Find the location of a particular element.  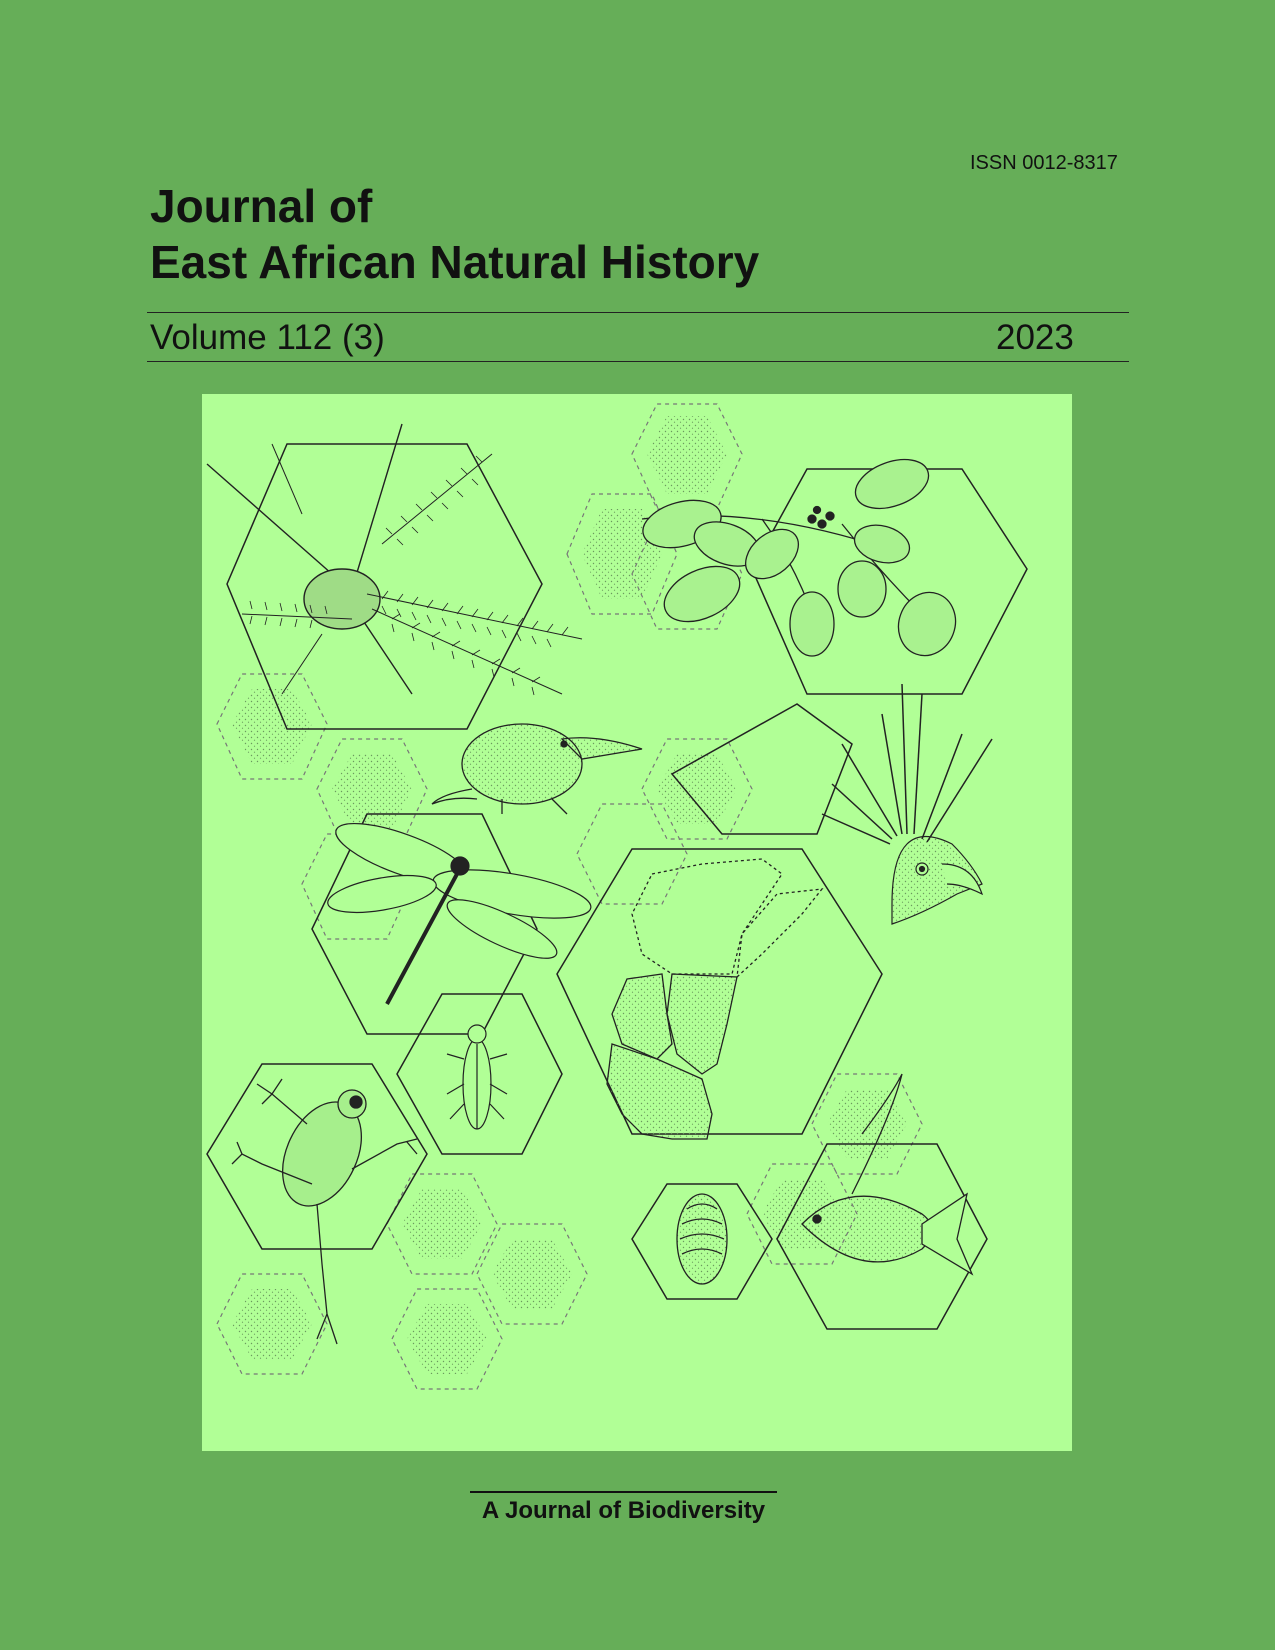

journal-title-line-1: Journal of is located at coordinates (261, 206).